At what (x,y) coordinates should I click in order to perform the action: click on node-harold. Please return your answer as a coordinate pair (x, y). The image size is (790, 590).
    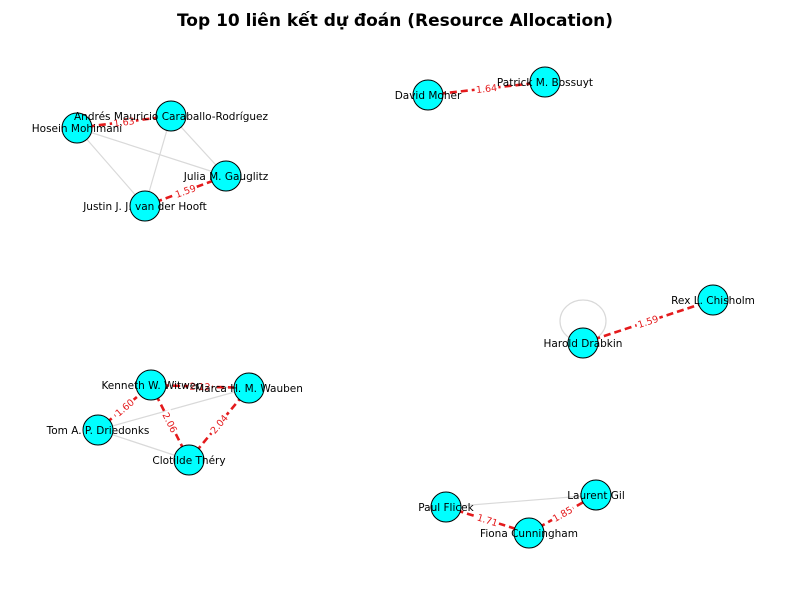
    Looking at the image, I should click on (583, 343).